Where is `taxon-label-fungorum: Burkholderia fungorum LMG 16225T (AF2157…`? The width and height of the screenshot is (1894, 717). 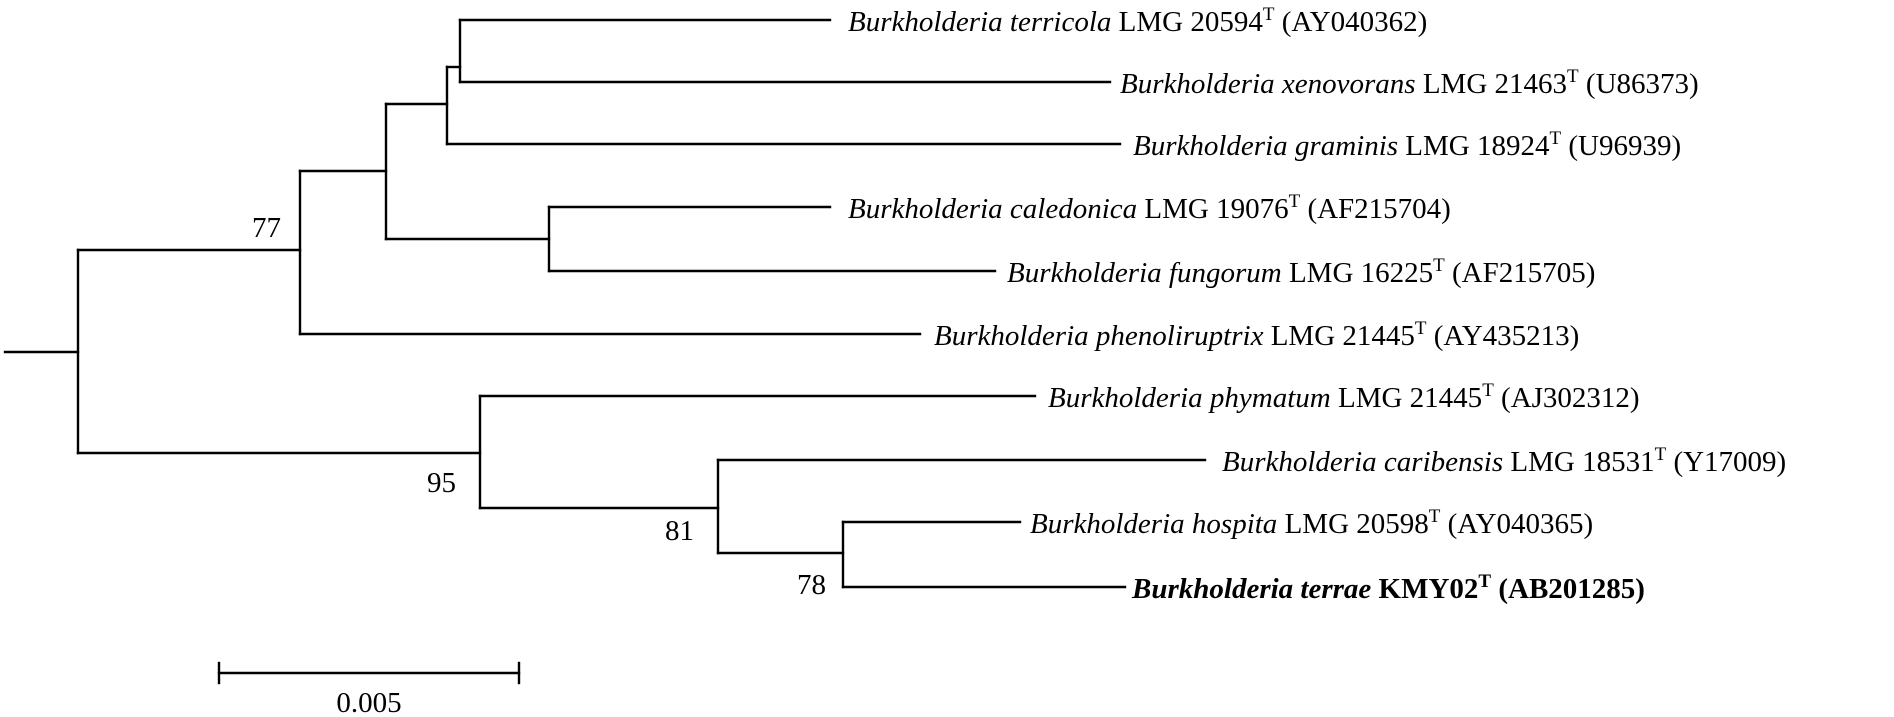 taxon-label-fungorum: Burkholderia fungorum LMG 16225T (AF2157… is located at coordinates (1301, 272).